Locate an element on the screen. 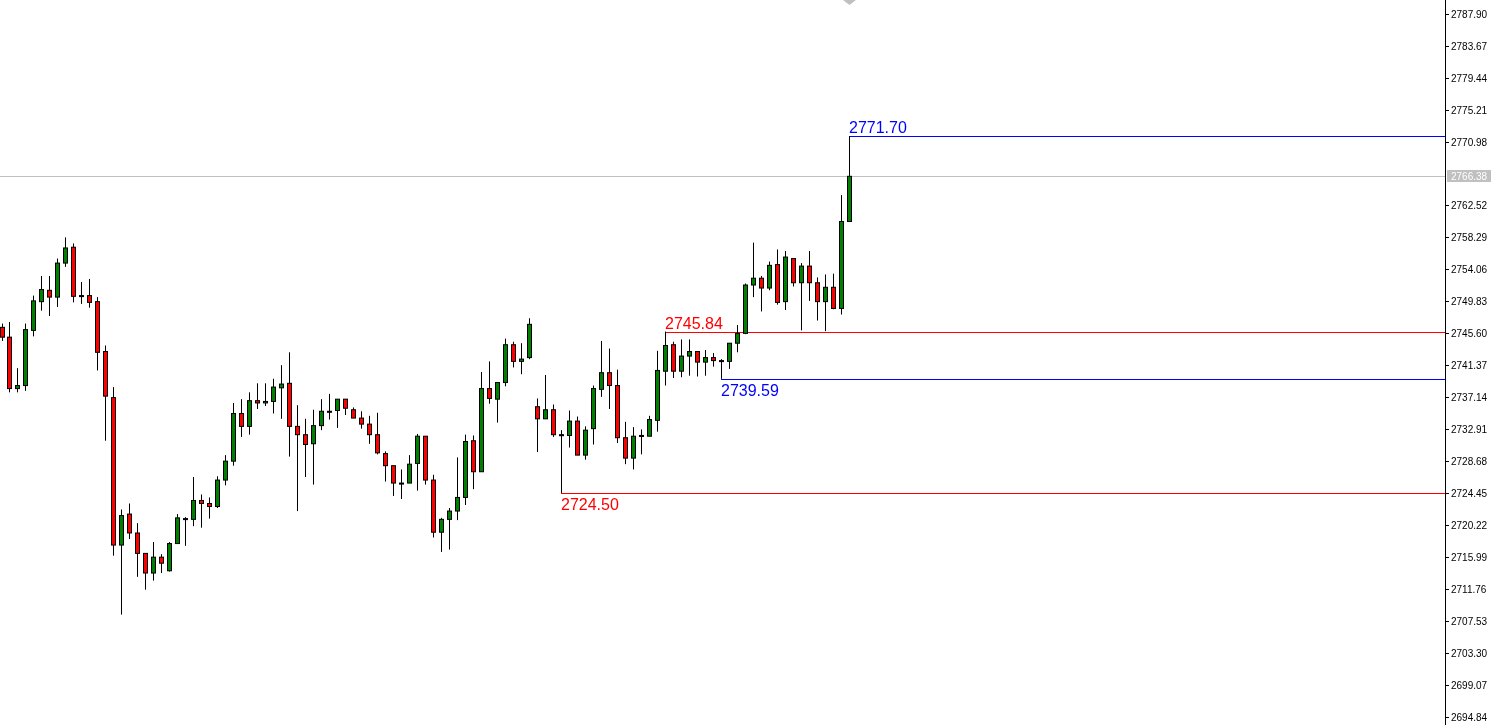 The height and width of the screenshot is (725, 1497). y-tick-label: 2779.44 is located at coordinates (1469, 78).